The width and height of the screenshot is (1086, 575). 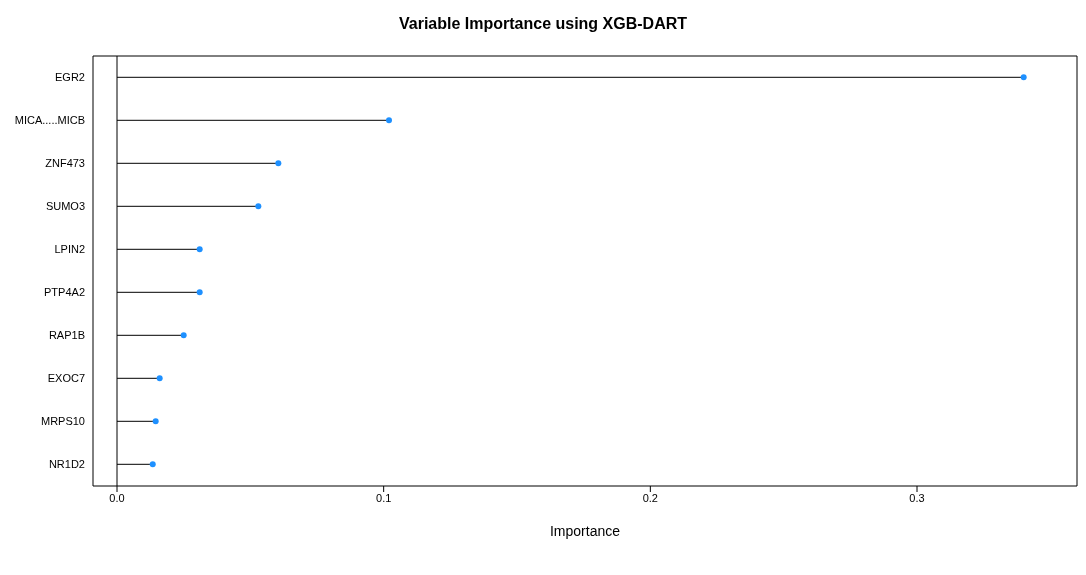 I want to click on x-axis-title: Importance, so click(x=585, y=531).